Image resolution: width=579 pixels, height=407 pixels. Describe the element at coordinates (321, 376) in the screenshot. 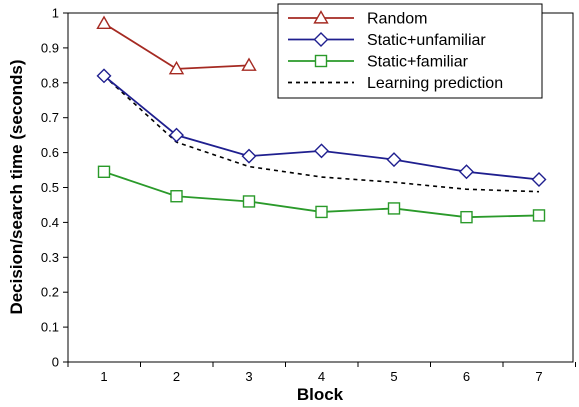

I see `x-tick-label: 4` at that location.